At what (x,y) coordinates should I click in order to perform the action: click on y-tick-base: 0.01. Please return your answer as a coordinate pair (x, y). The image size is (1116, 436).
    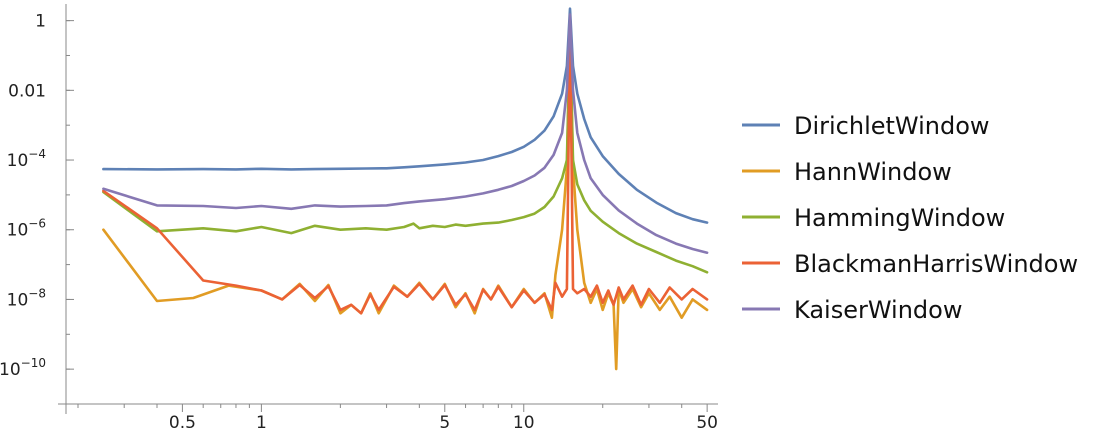
    Looking at the image, I should click on (27, 91).